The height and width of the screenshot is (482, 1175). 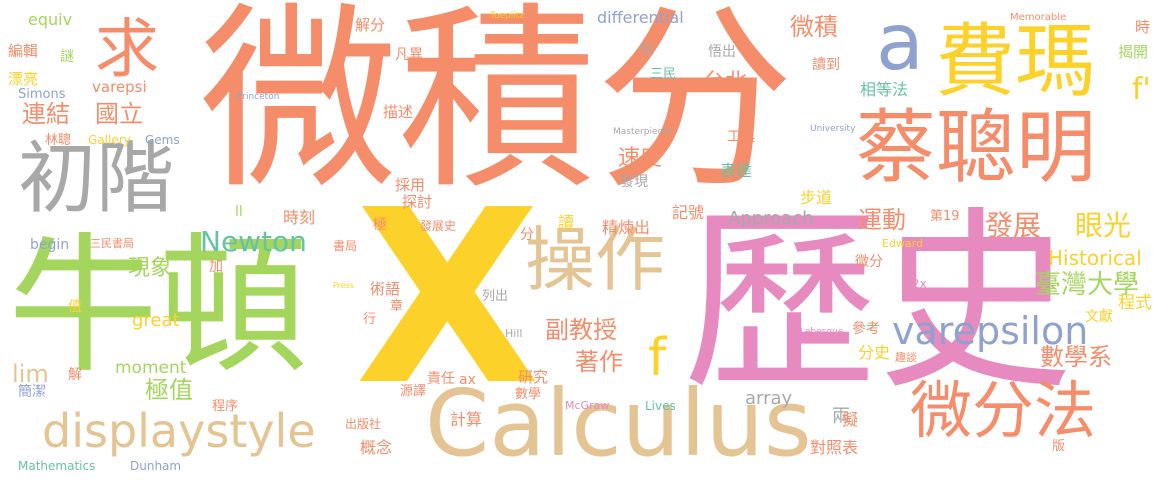 What do you see at coordinates (23, 79) in the screenshot?
I see `word-piaoliang: 漂亮` at bounding box center [23, 79].